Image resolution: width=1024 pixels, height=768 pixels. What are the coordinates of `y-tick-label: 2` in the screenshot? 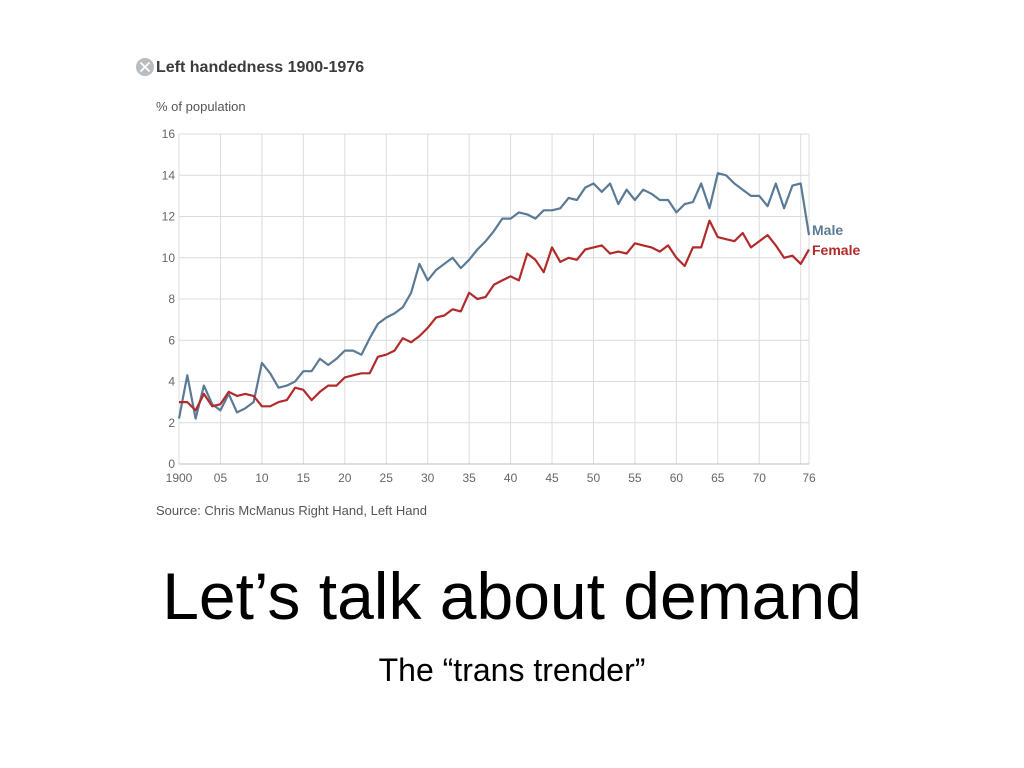 It's located at (171, 423).